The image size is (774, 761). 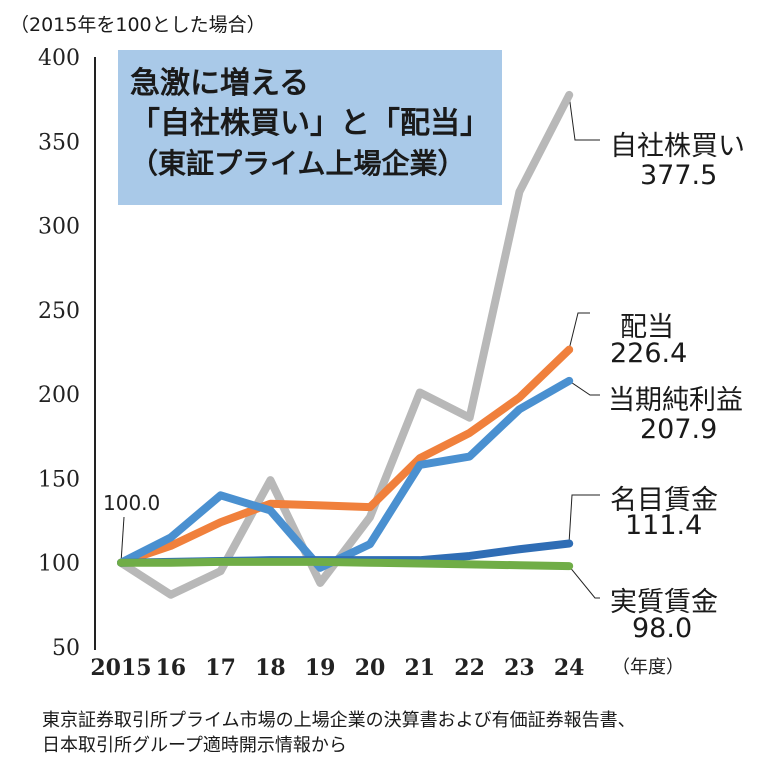 I want to click on chart-subtitle: （東証プライム上場企業）, so click(x=298, y=163).